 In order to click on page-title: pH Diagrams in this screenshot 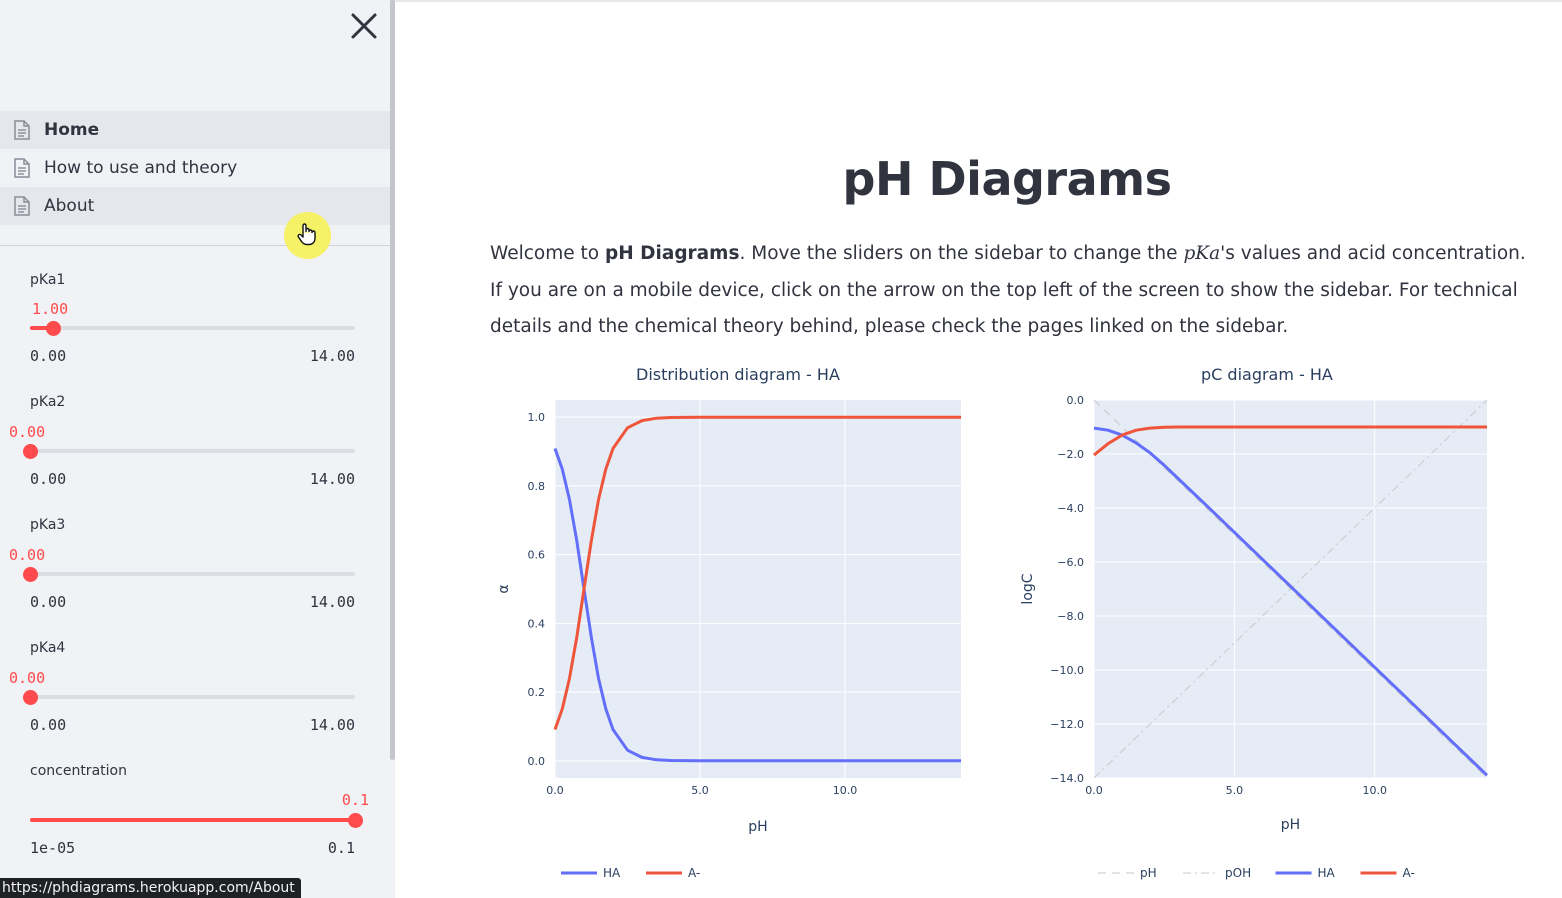, I will do `click(1007, 179)`.